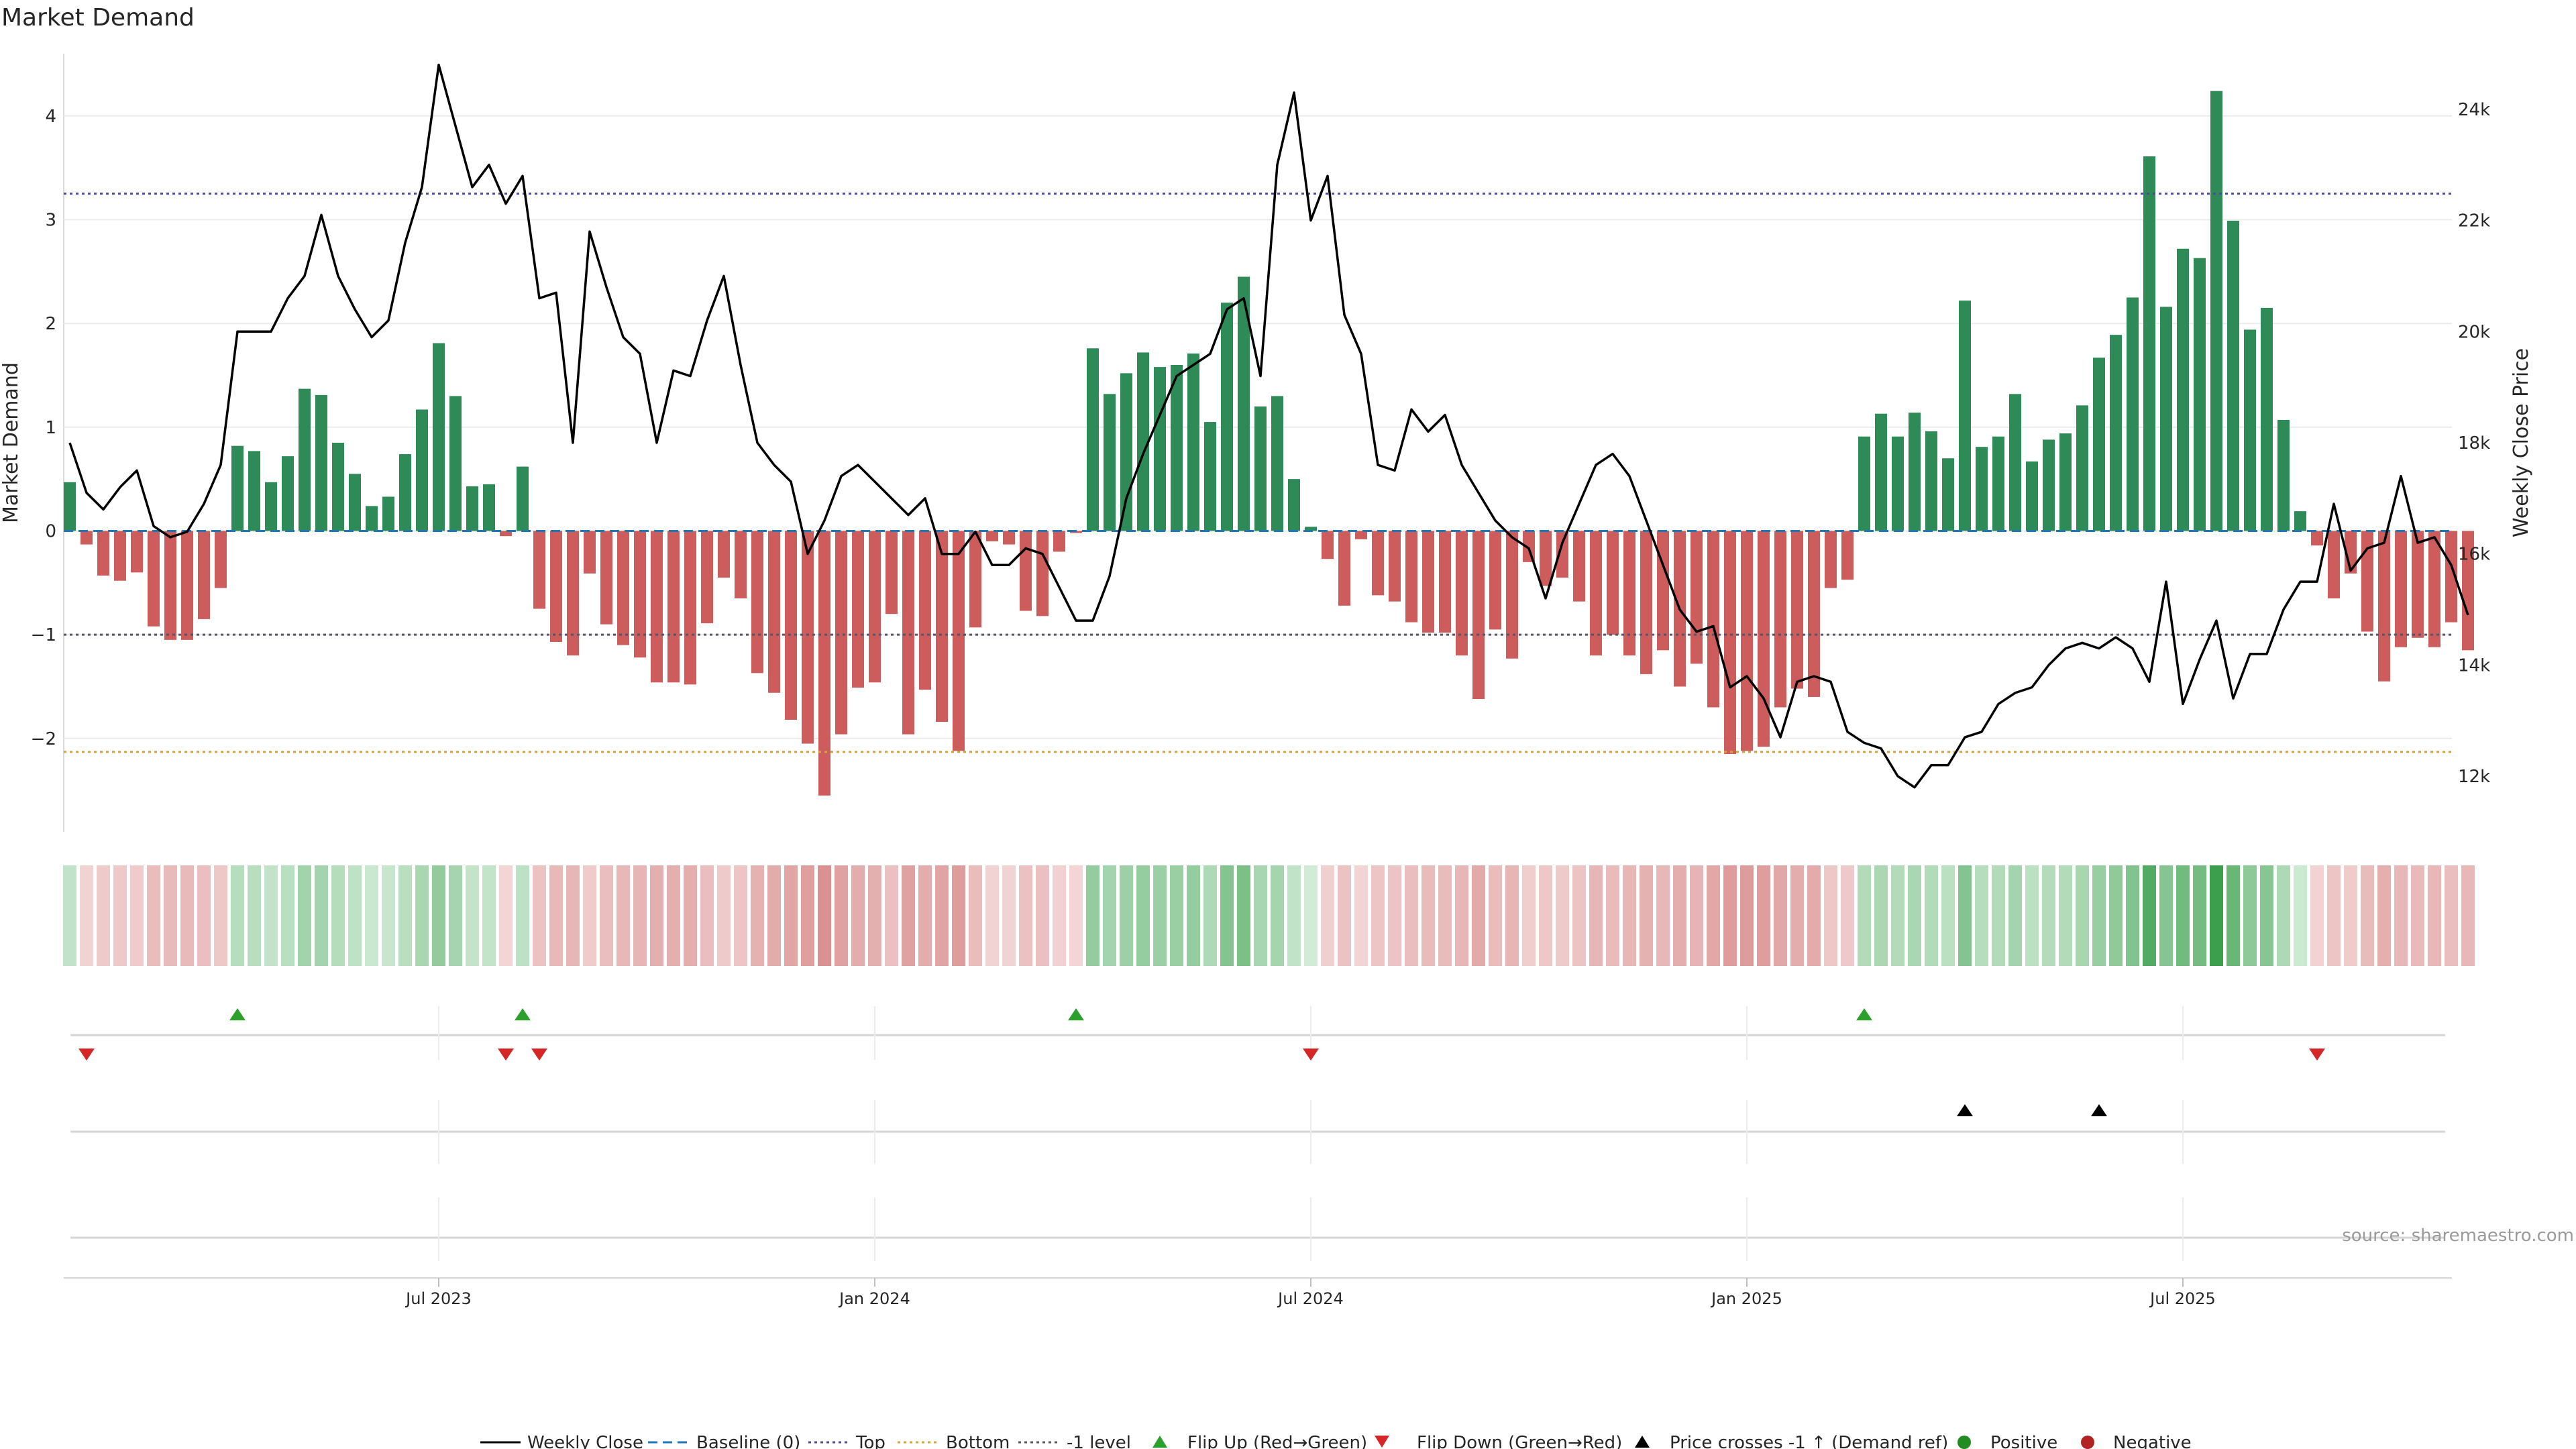 The width and height of the screenshot is (2576, 1449). What do you see at coordinates (237, 1014) in the screenshot?
I see `flip-up-marker` at bounding box center [237, 1014].